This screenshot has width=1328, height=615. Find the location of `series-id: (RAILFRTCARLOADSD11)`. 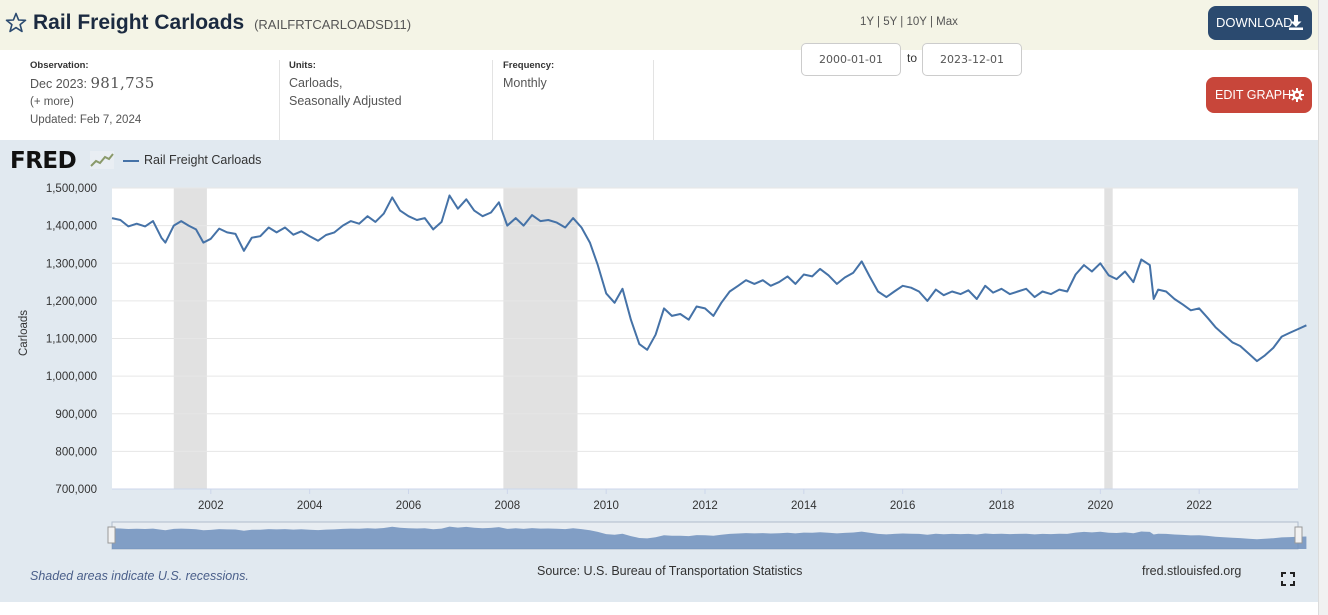

series-id: (RAILFRTCARLOADSD11) is located at coordinates (333, 24).